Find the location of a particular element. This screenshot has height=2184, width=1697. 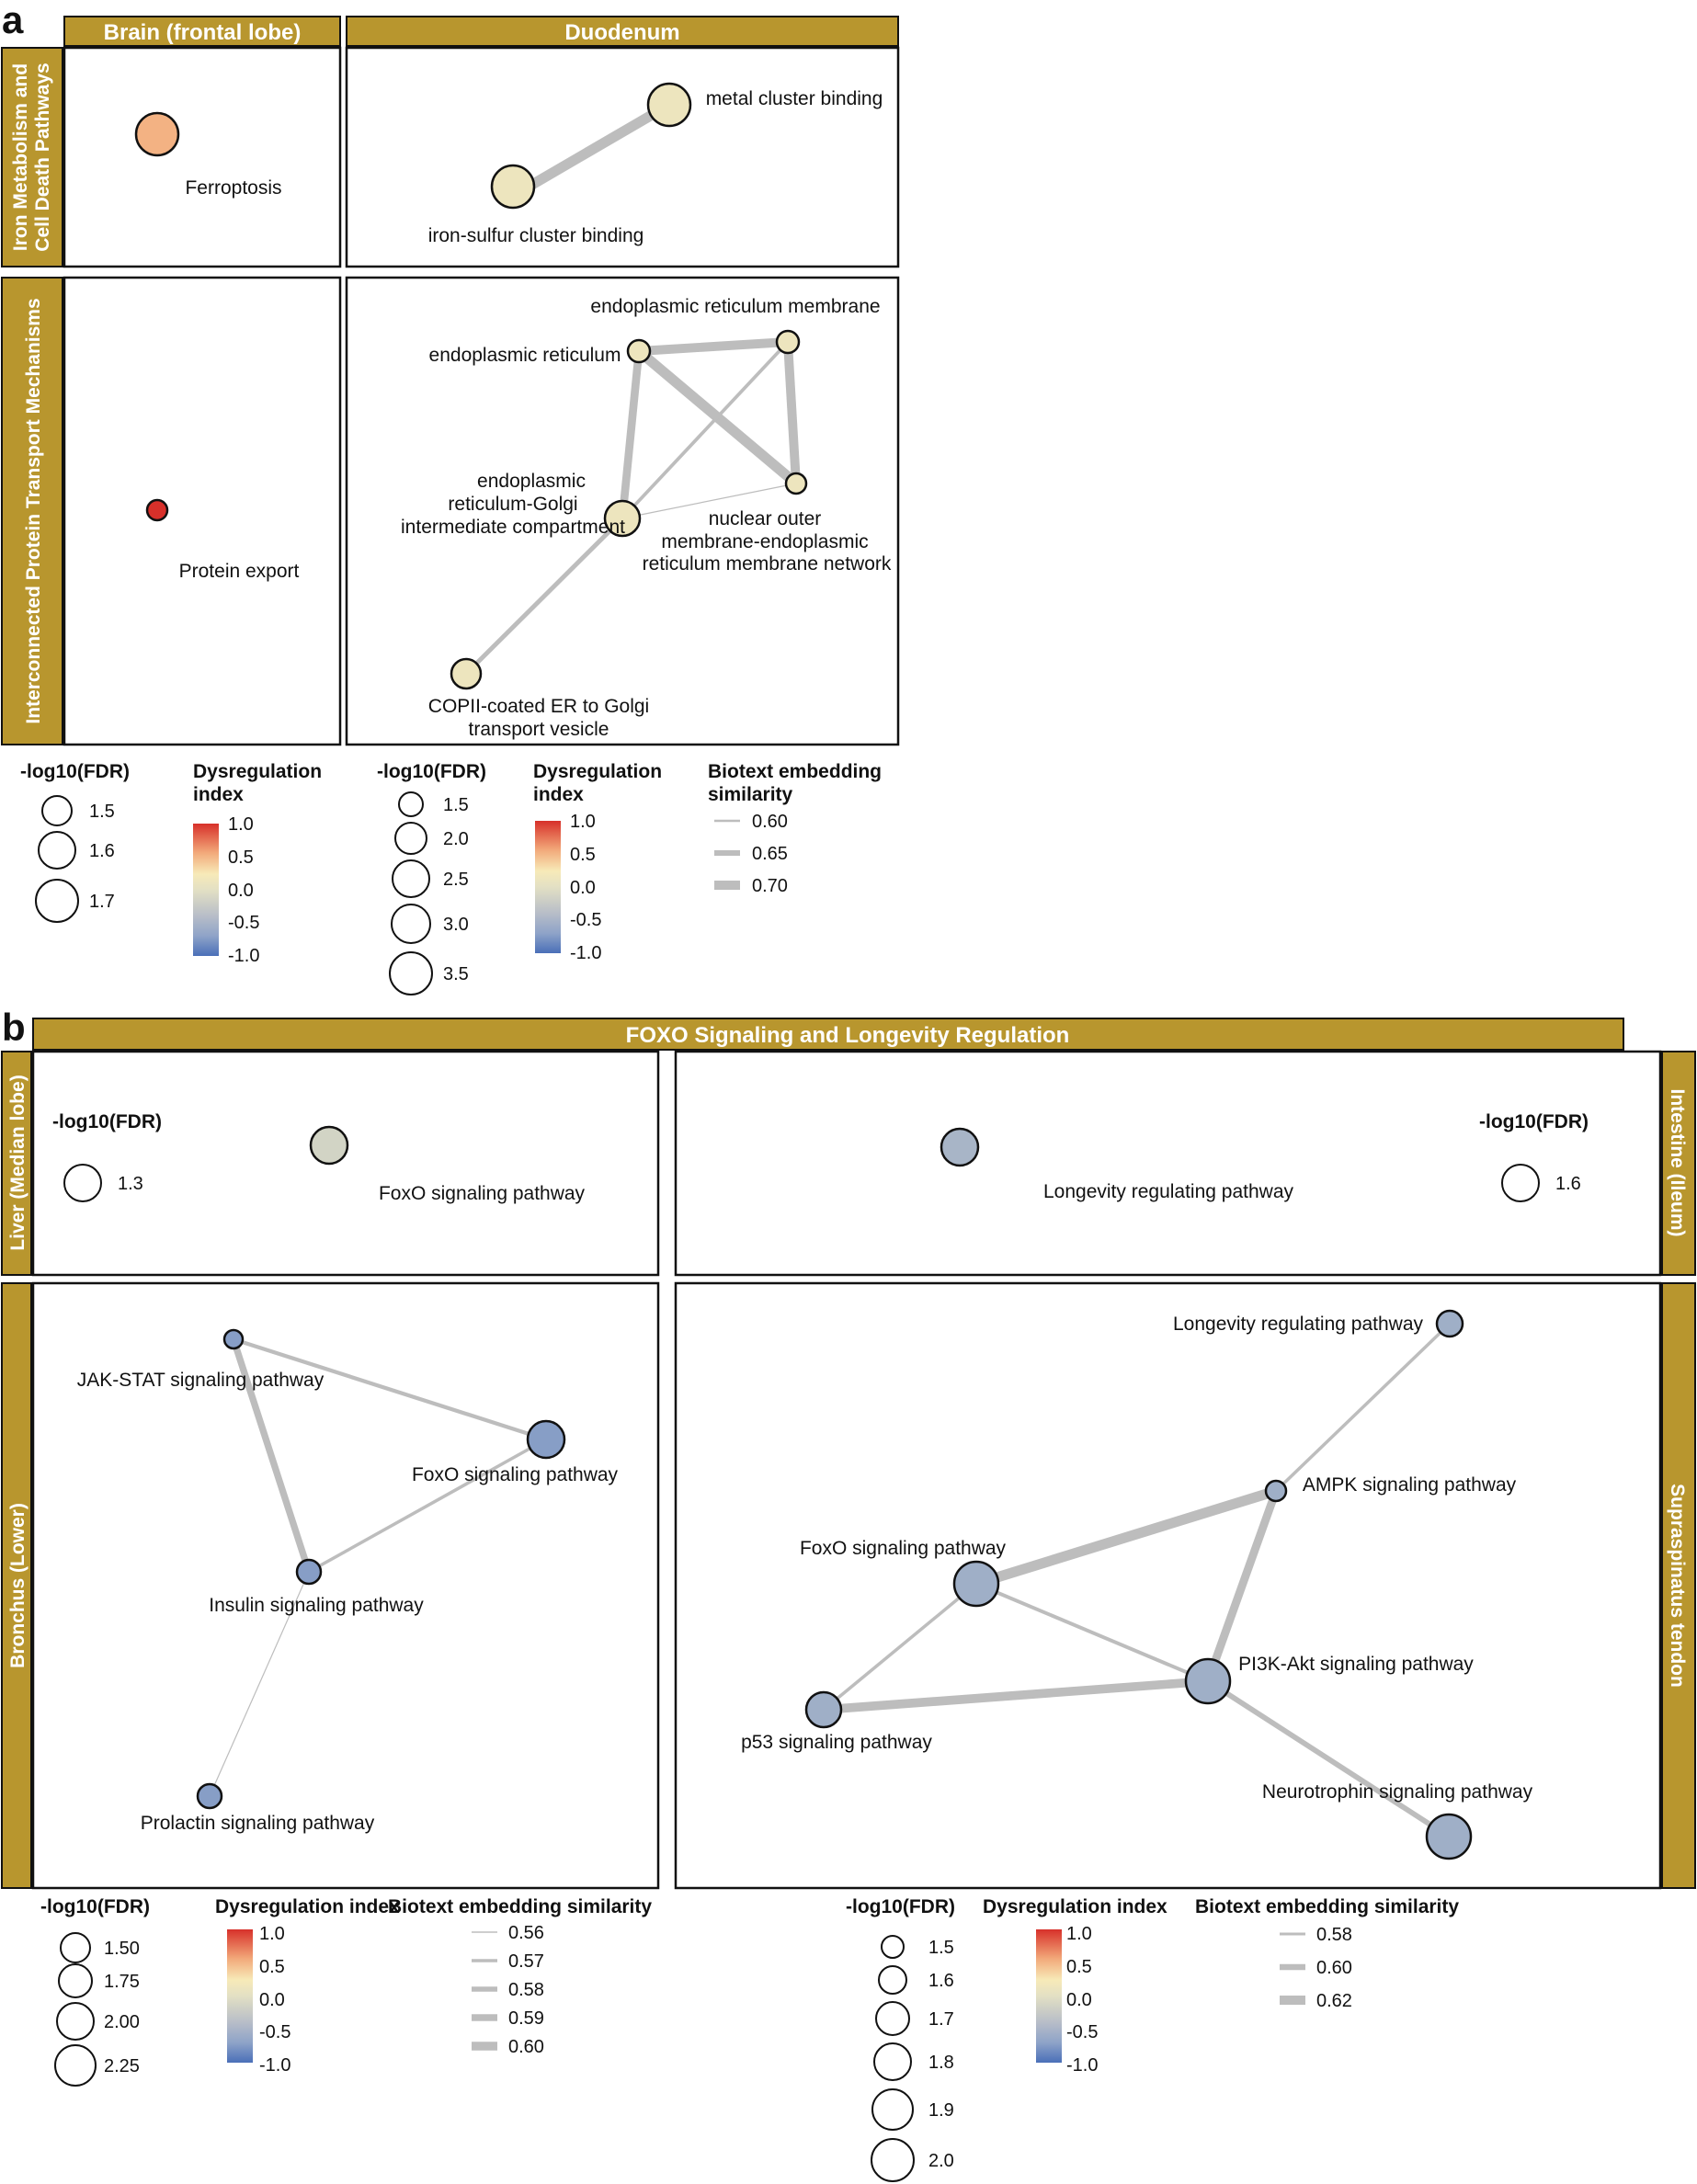

a-legend2-di-t2: 0.5 is located at coordinates (583, 855).